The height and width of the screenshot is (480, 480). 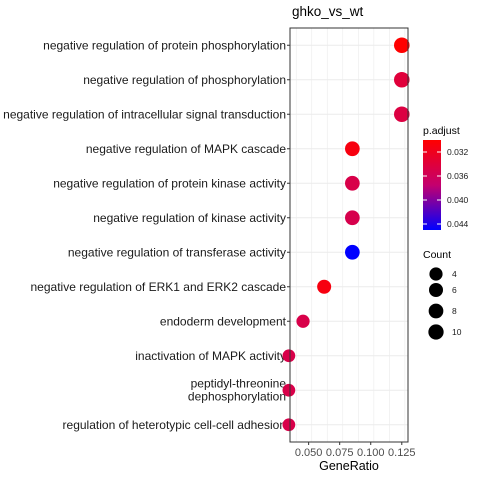 I want to click on color-legend-bar, so click(x=432, y=185).